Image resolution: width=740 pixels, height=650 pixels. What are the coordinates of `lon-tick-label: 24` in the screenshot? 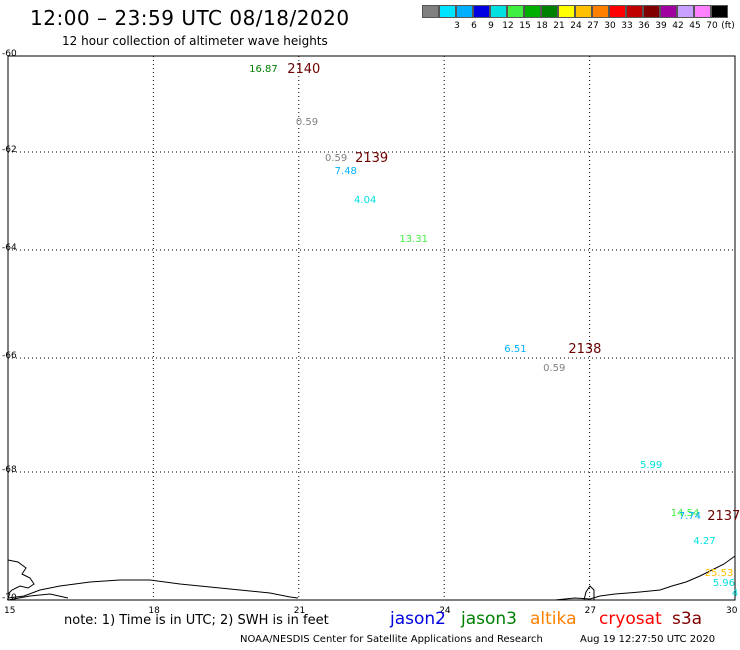 It's located at (445, 611).